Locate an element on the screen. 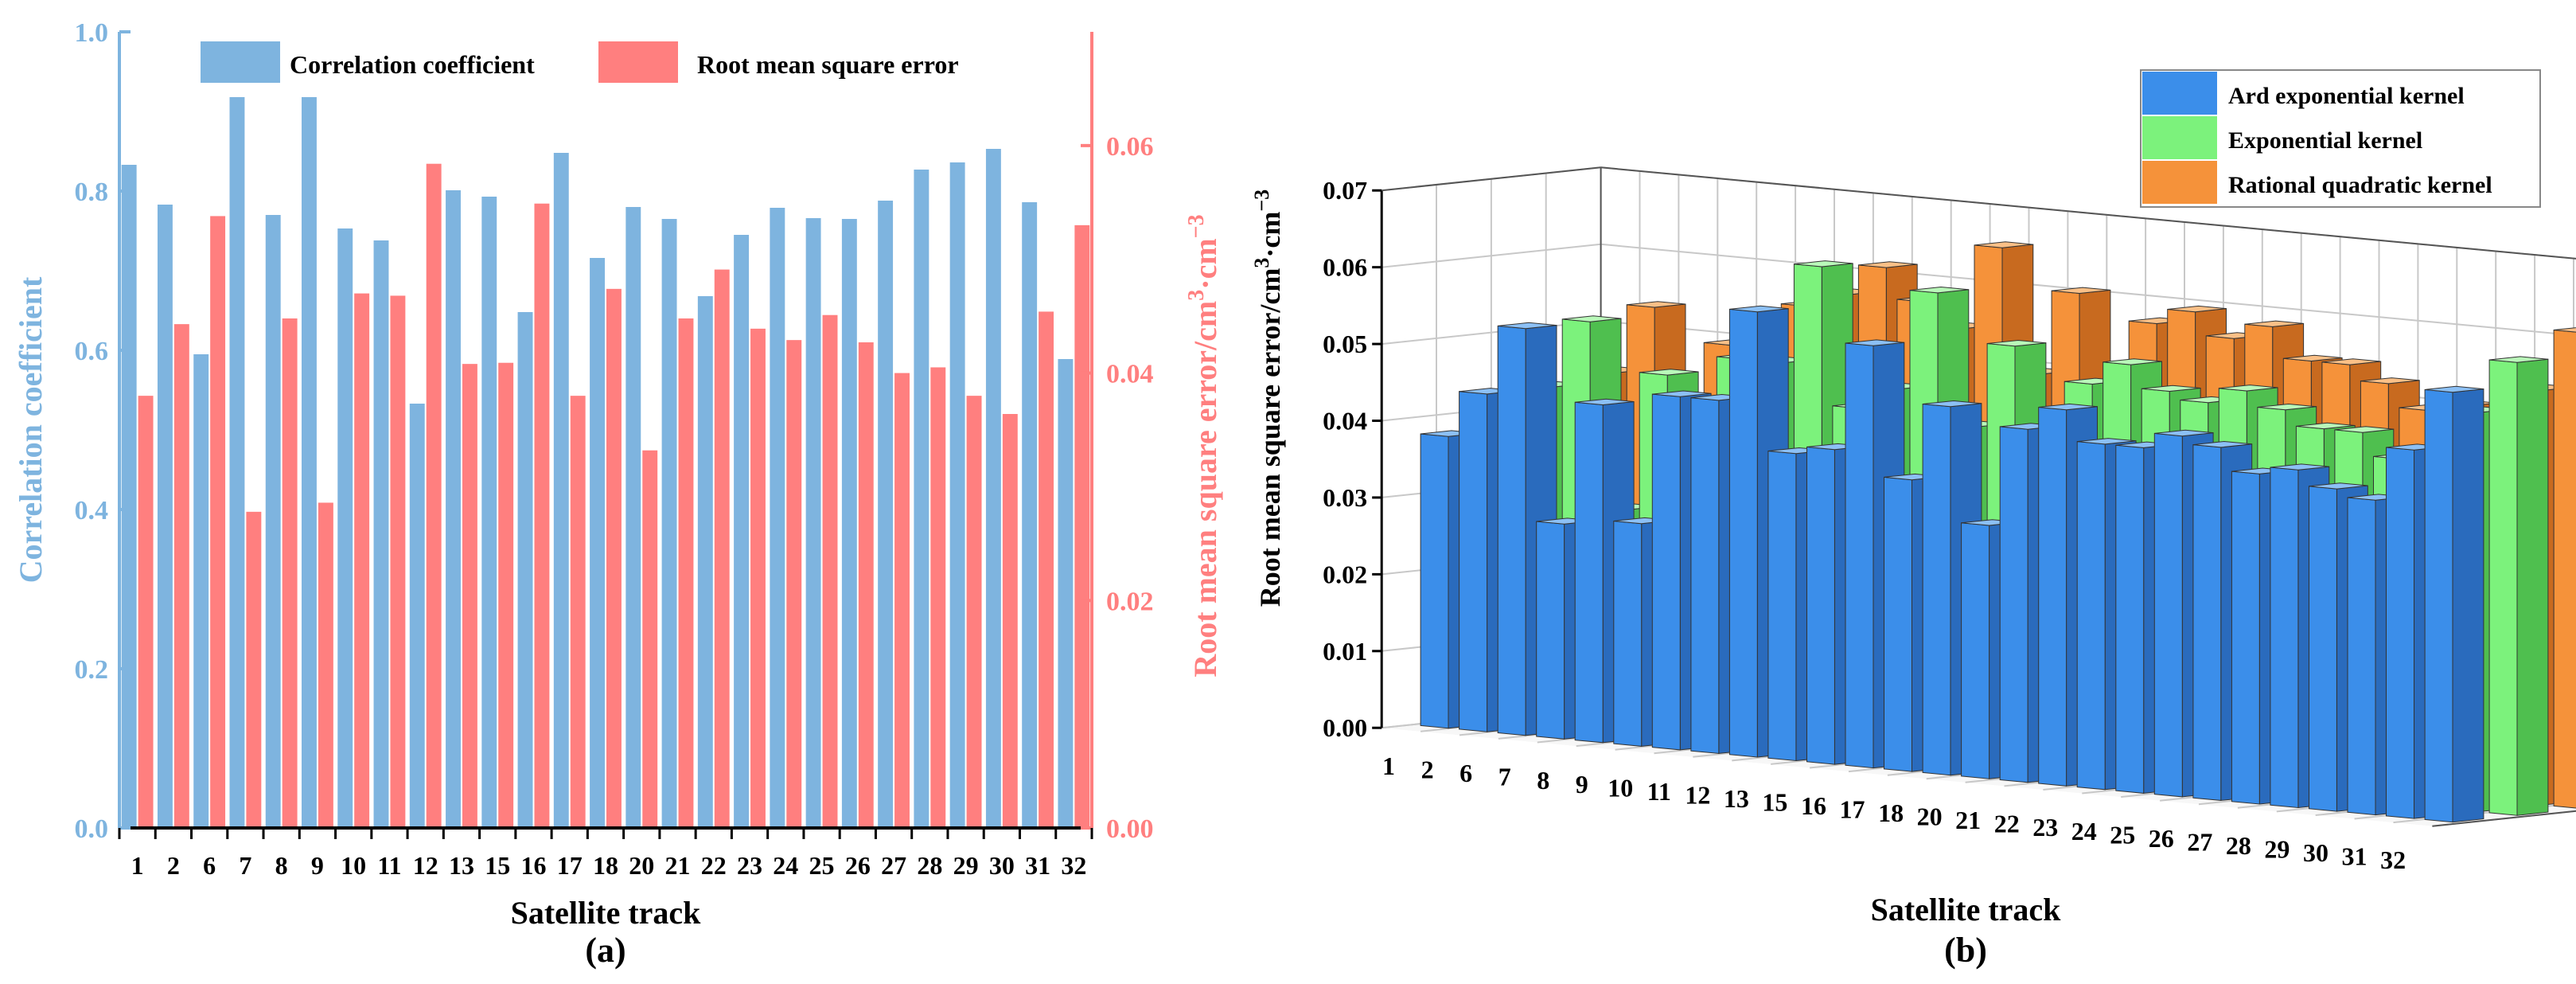 The image size is (2576, 984). tick-label-right-0.06: 0.06 is located at coordinates (1130, 147).